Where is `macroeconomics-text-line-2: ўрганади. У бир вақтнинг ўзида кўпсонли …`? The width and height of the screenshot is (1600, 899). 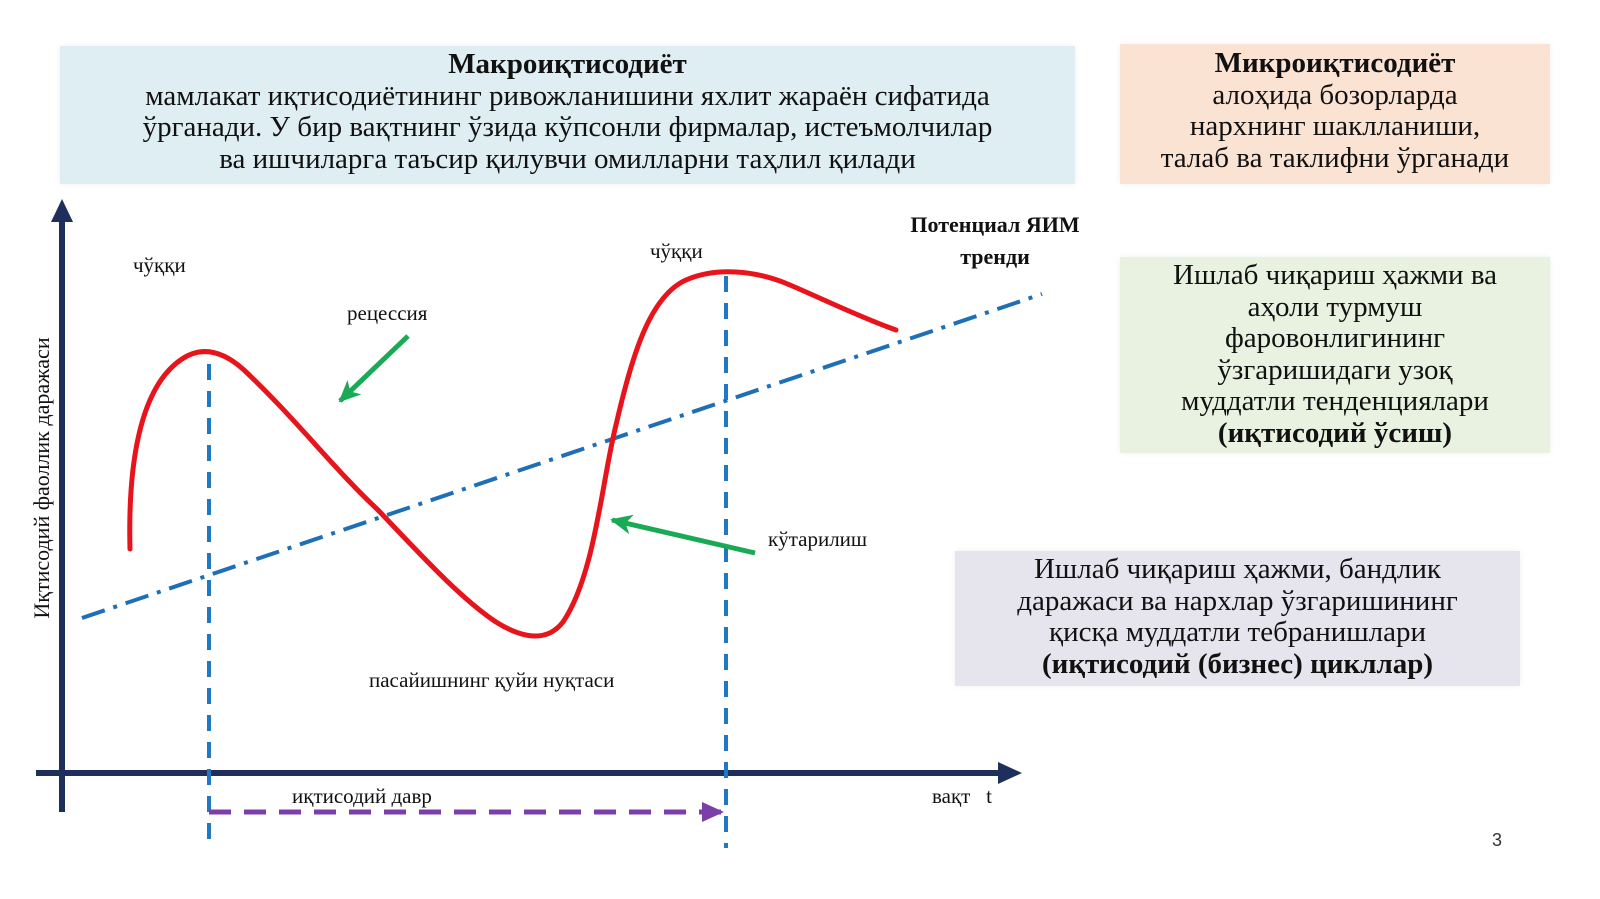 macroeconomics-text-line-2: ўрганади. У бир вақтнинг ўзида кўпсонли … is located at coordinates (567, 127).